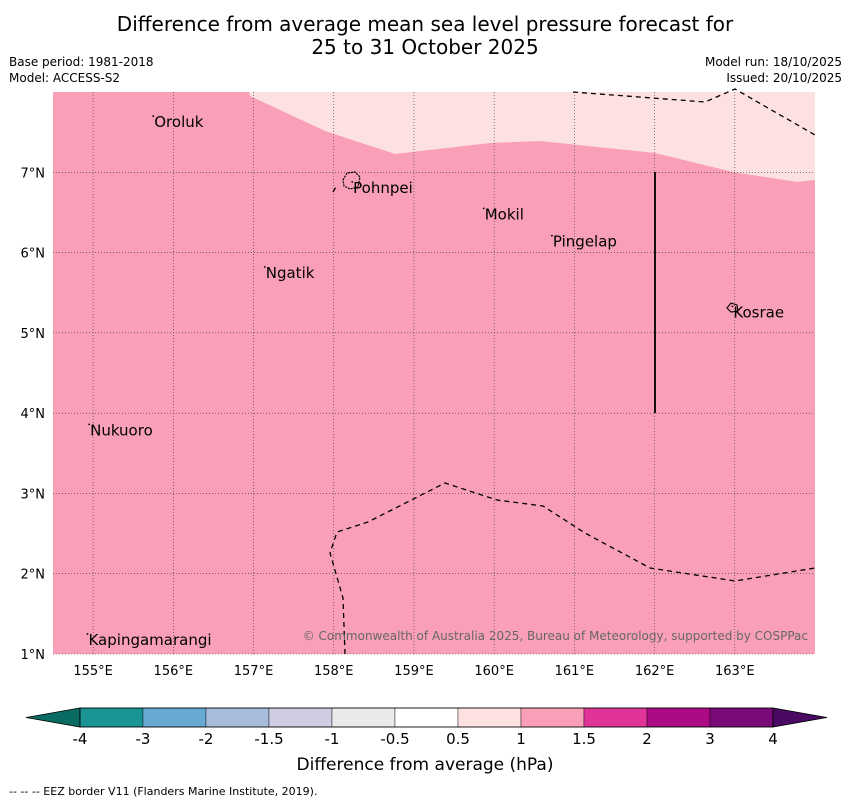 Image resolution: width=850 pixels, height=804 pixels. What do you see at coordinates (735, 671) in the screenshot?
I see `lon-tick-label: 163°E` at bounding box center [735, 671].